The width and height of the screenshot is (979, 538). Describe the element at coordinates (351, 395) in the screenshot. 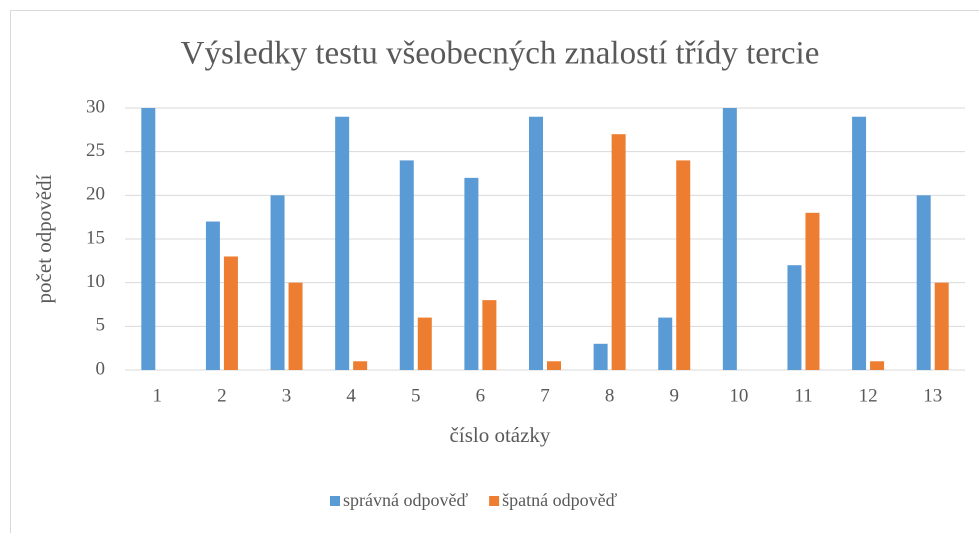

I see `x-tick-label: 4` at that location.